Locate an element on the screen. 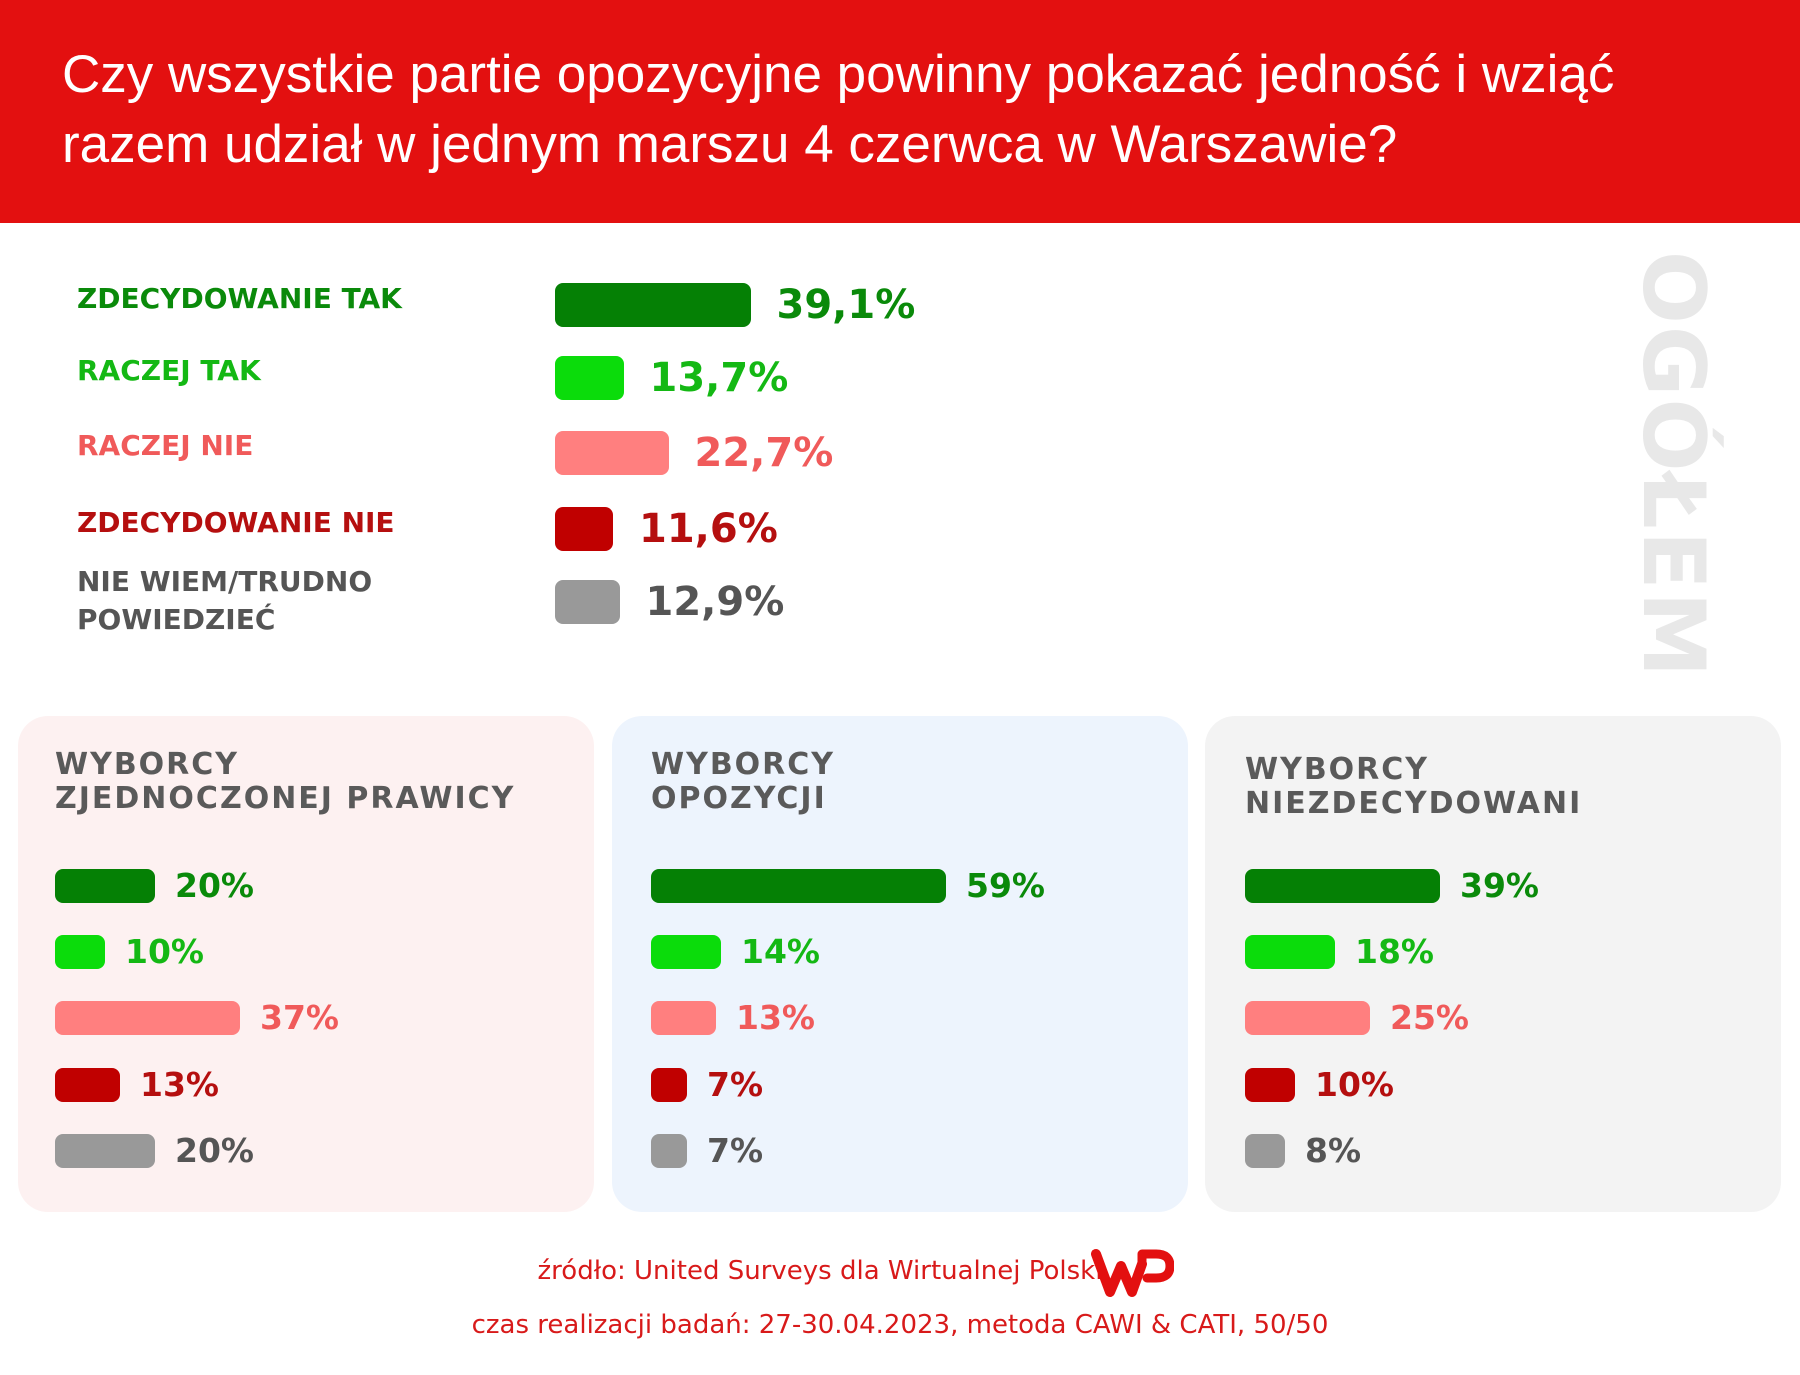  panel-title-line-2: ZJEDNOCZONEJ PRAWICY is located at coordinates (285, 798).